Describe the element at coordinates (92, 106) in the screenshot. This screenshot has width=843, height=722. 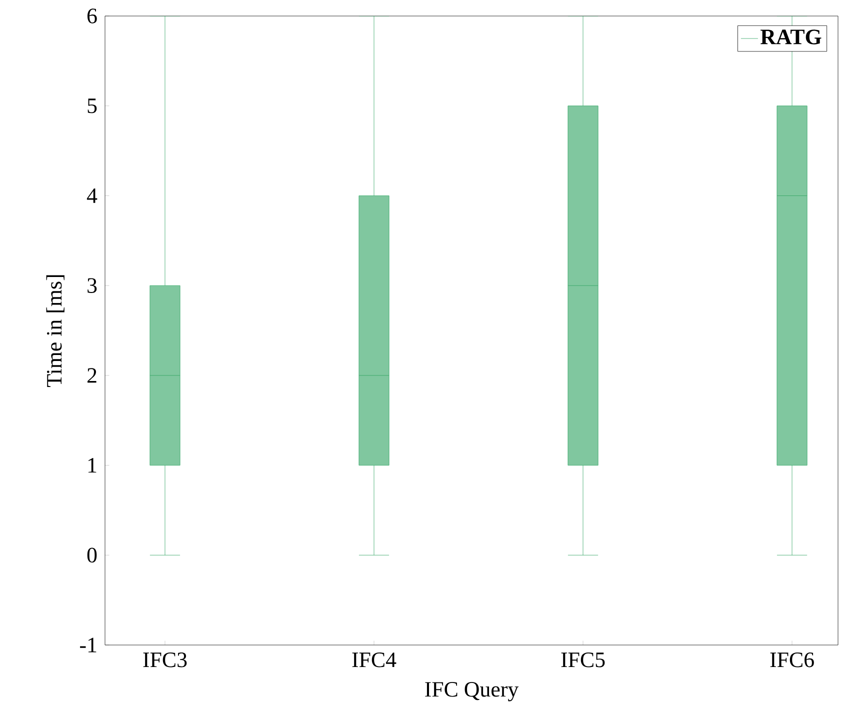
I see `y-tick-label: 5` at that location.